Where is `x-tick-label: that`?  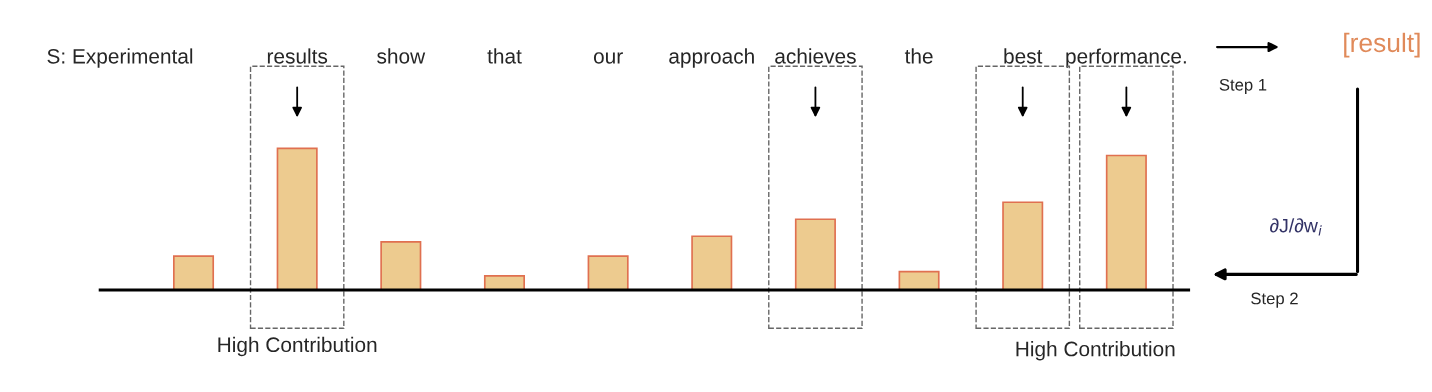 x-tick-label: that is located at coordinates (504, 56).